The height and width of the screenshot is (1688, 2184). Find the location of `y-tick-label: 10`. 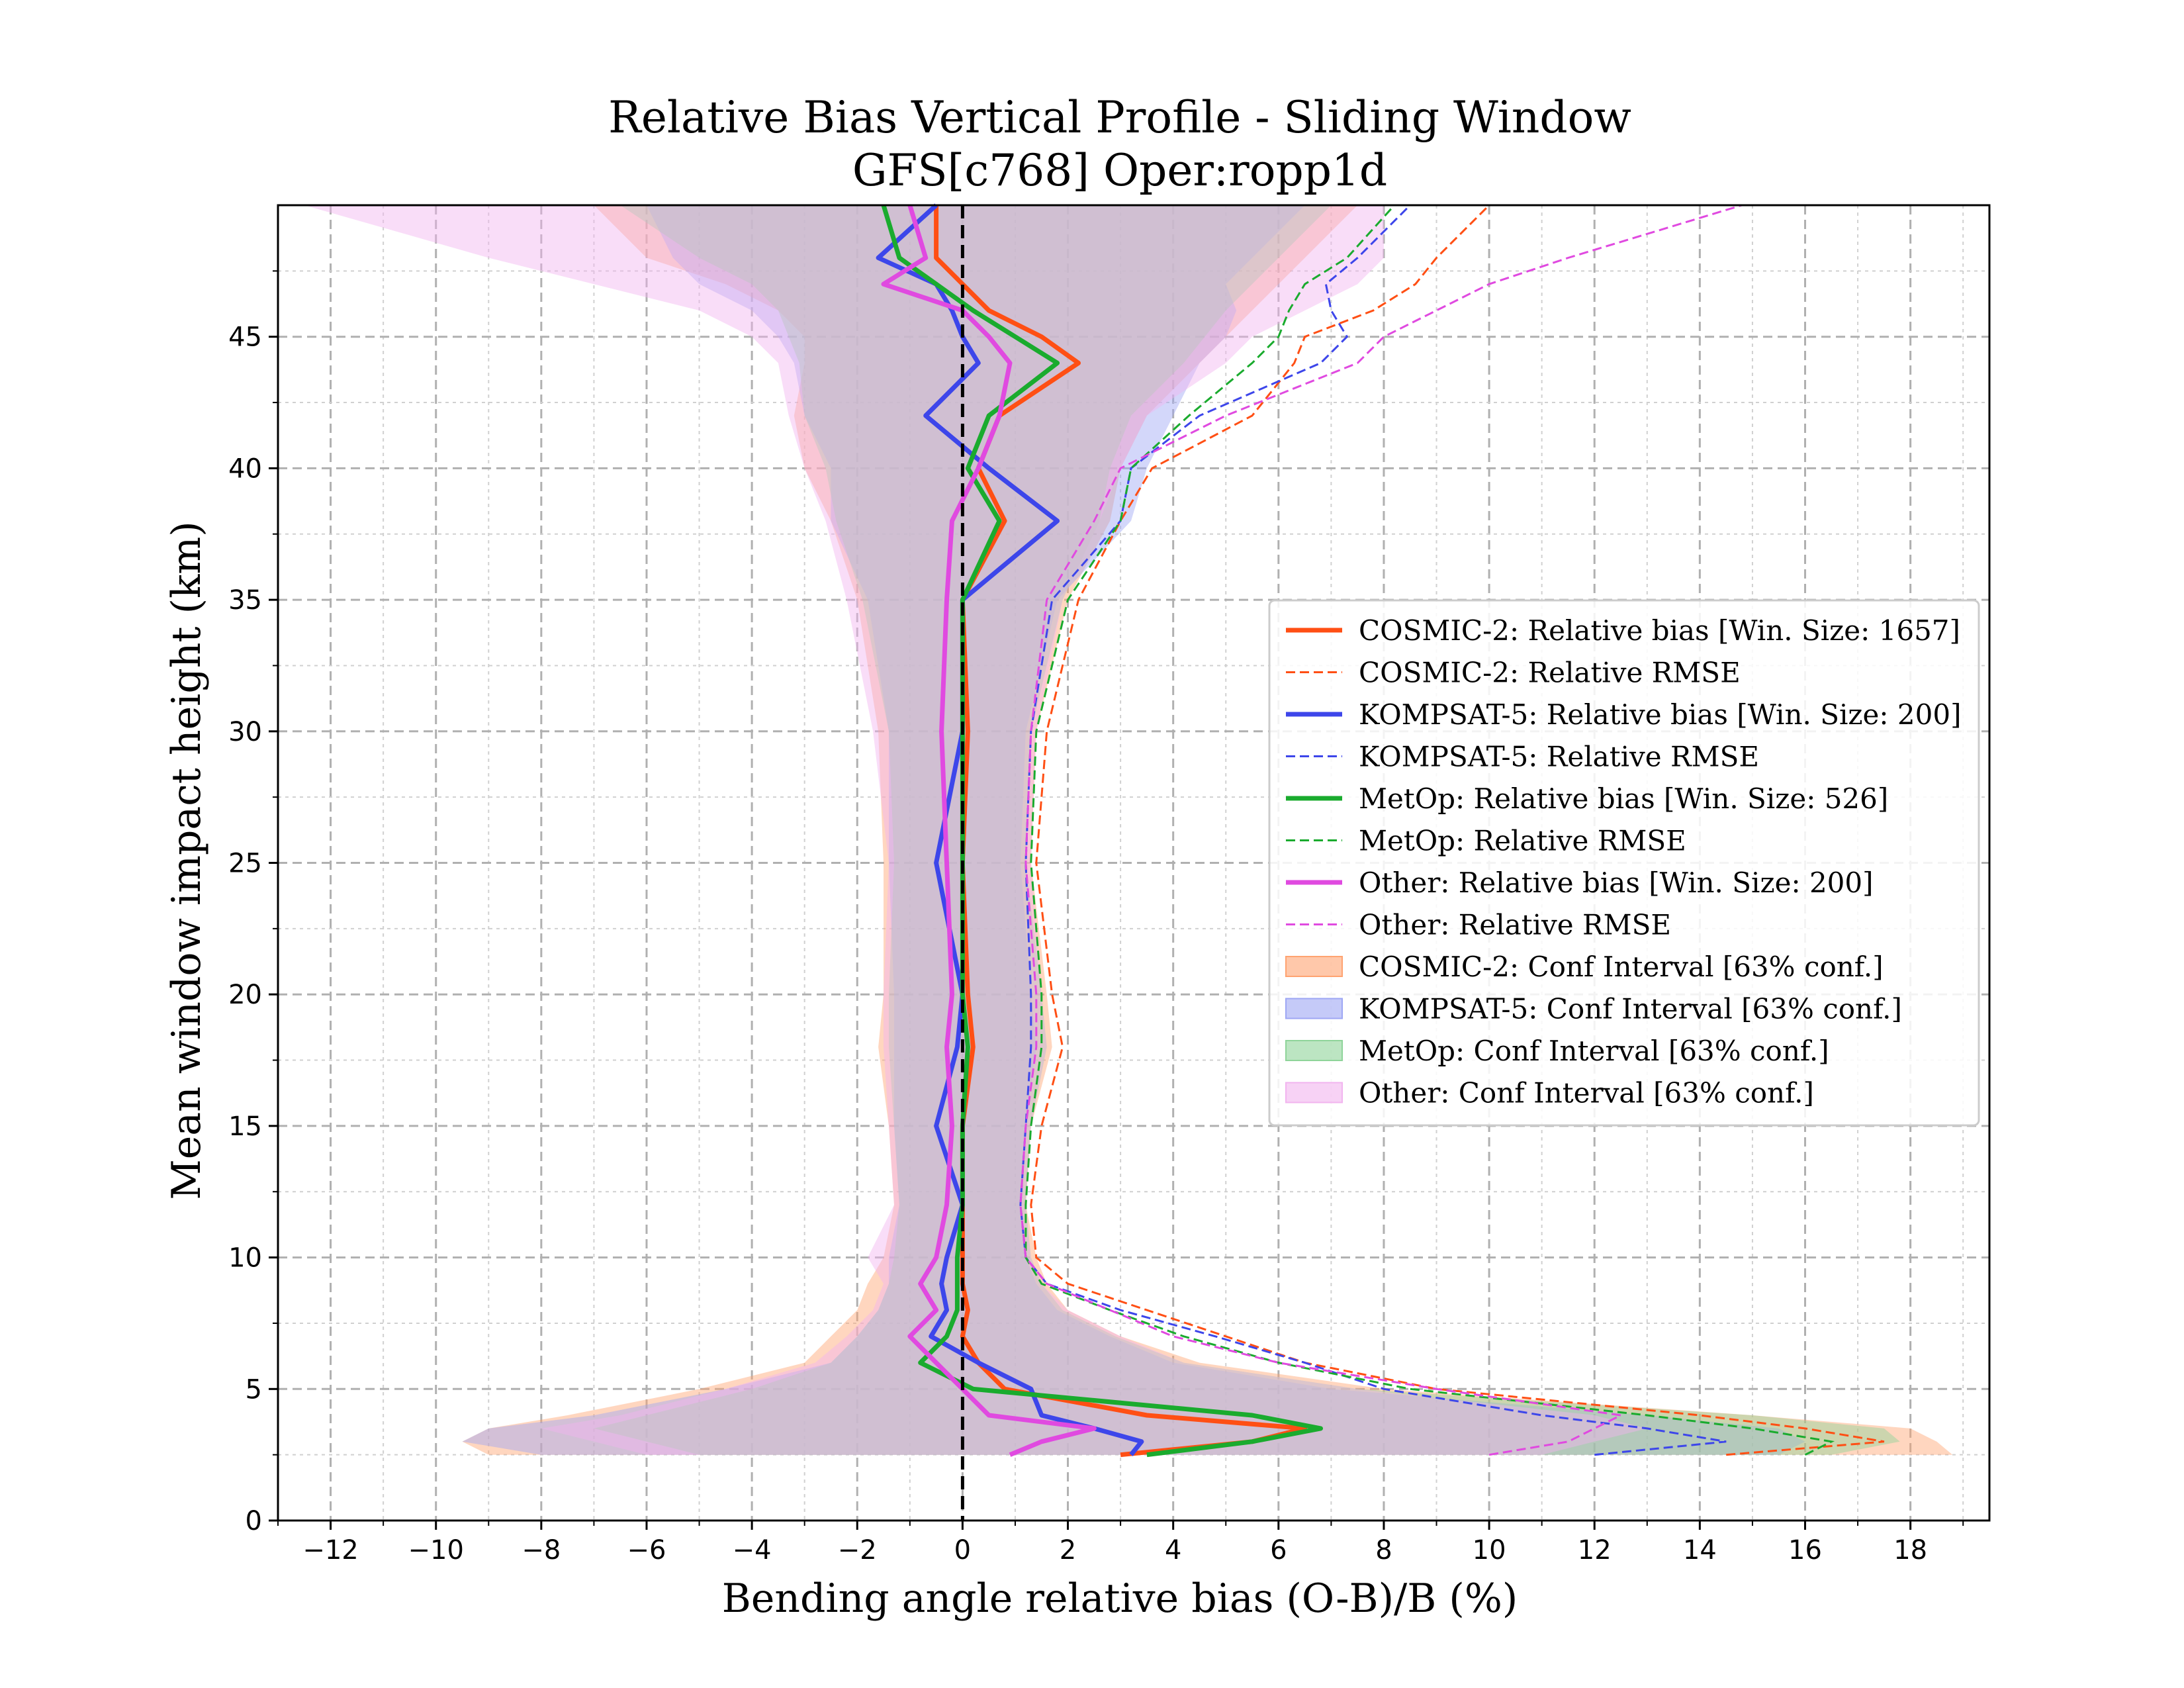

y-tick-label: 10 is located at coordinates (245, 1258).